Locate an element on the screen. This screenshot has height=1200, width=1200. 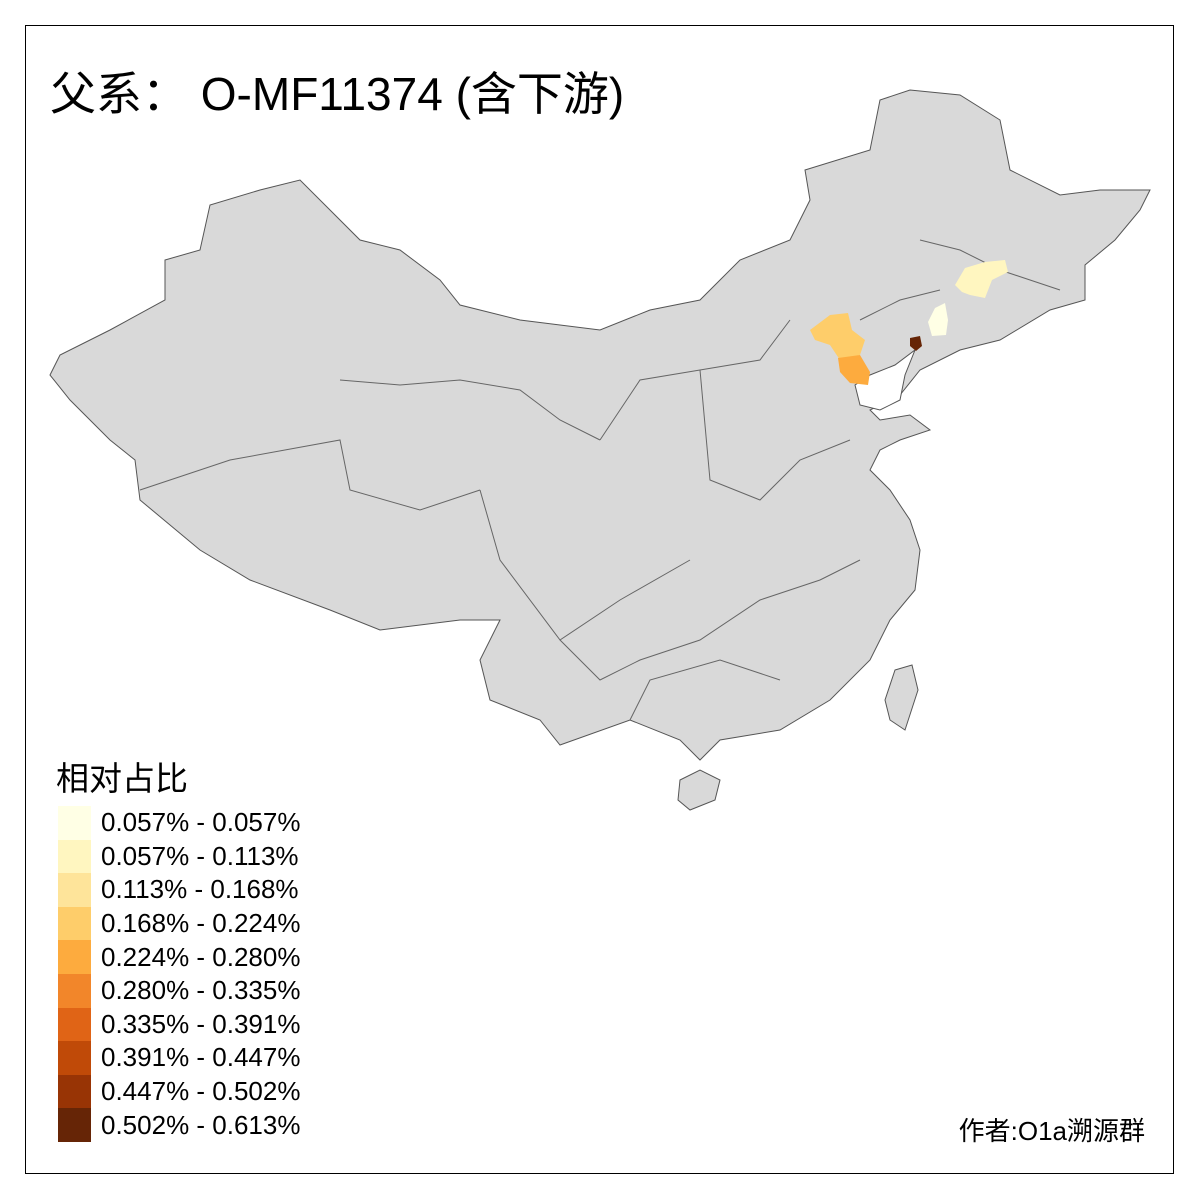
author-credit: 作者:O1a溯源群 is located at coordinates (1051, 1131).